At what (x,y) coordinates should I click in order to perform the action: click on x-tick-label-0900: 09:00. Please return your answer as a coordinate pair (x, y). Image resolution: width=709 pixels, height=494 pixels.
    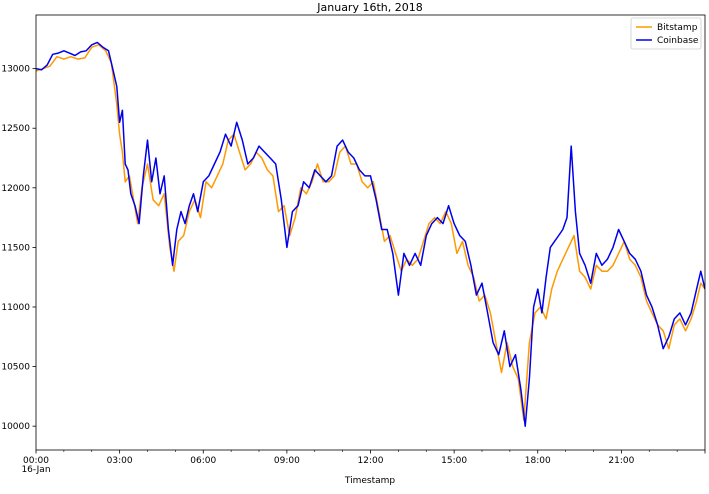
    Looking at the image, I should click on (287, 461).